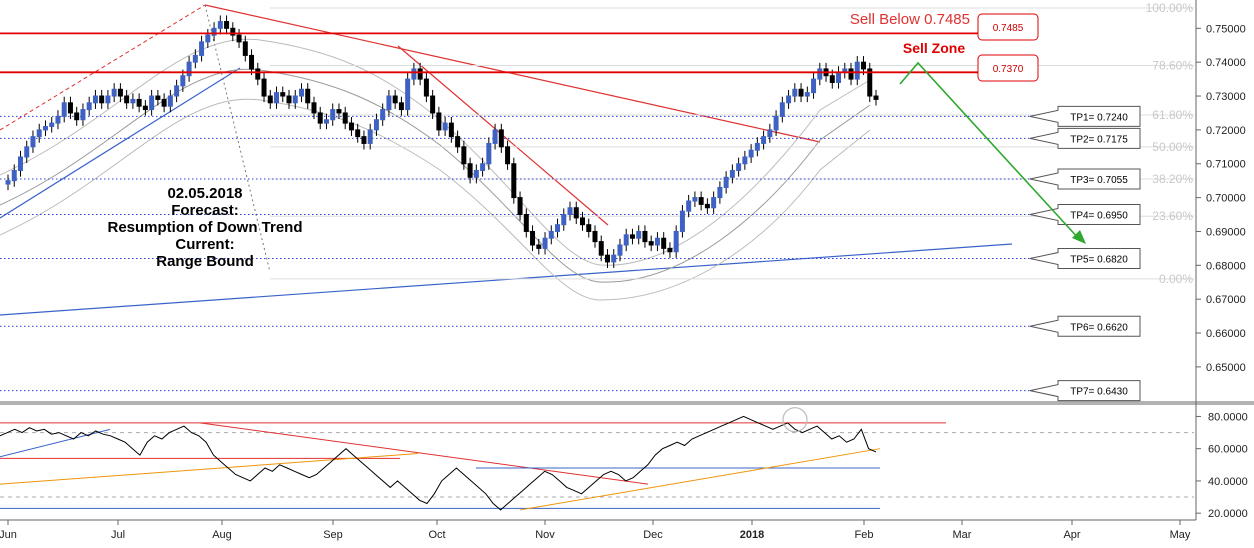 Image resolution: width=1254 pixels, height=548 pixels. I want to click on osc-highlight-circle, so click(795, 420).